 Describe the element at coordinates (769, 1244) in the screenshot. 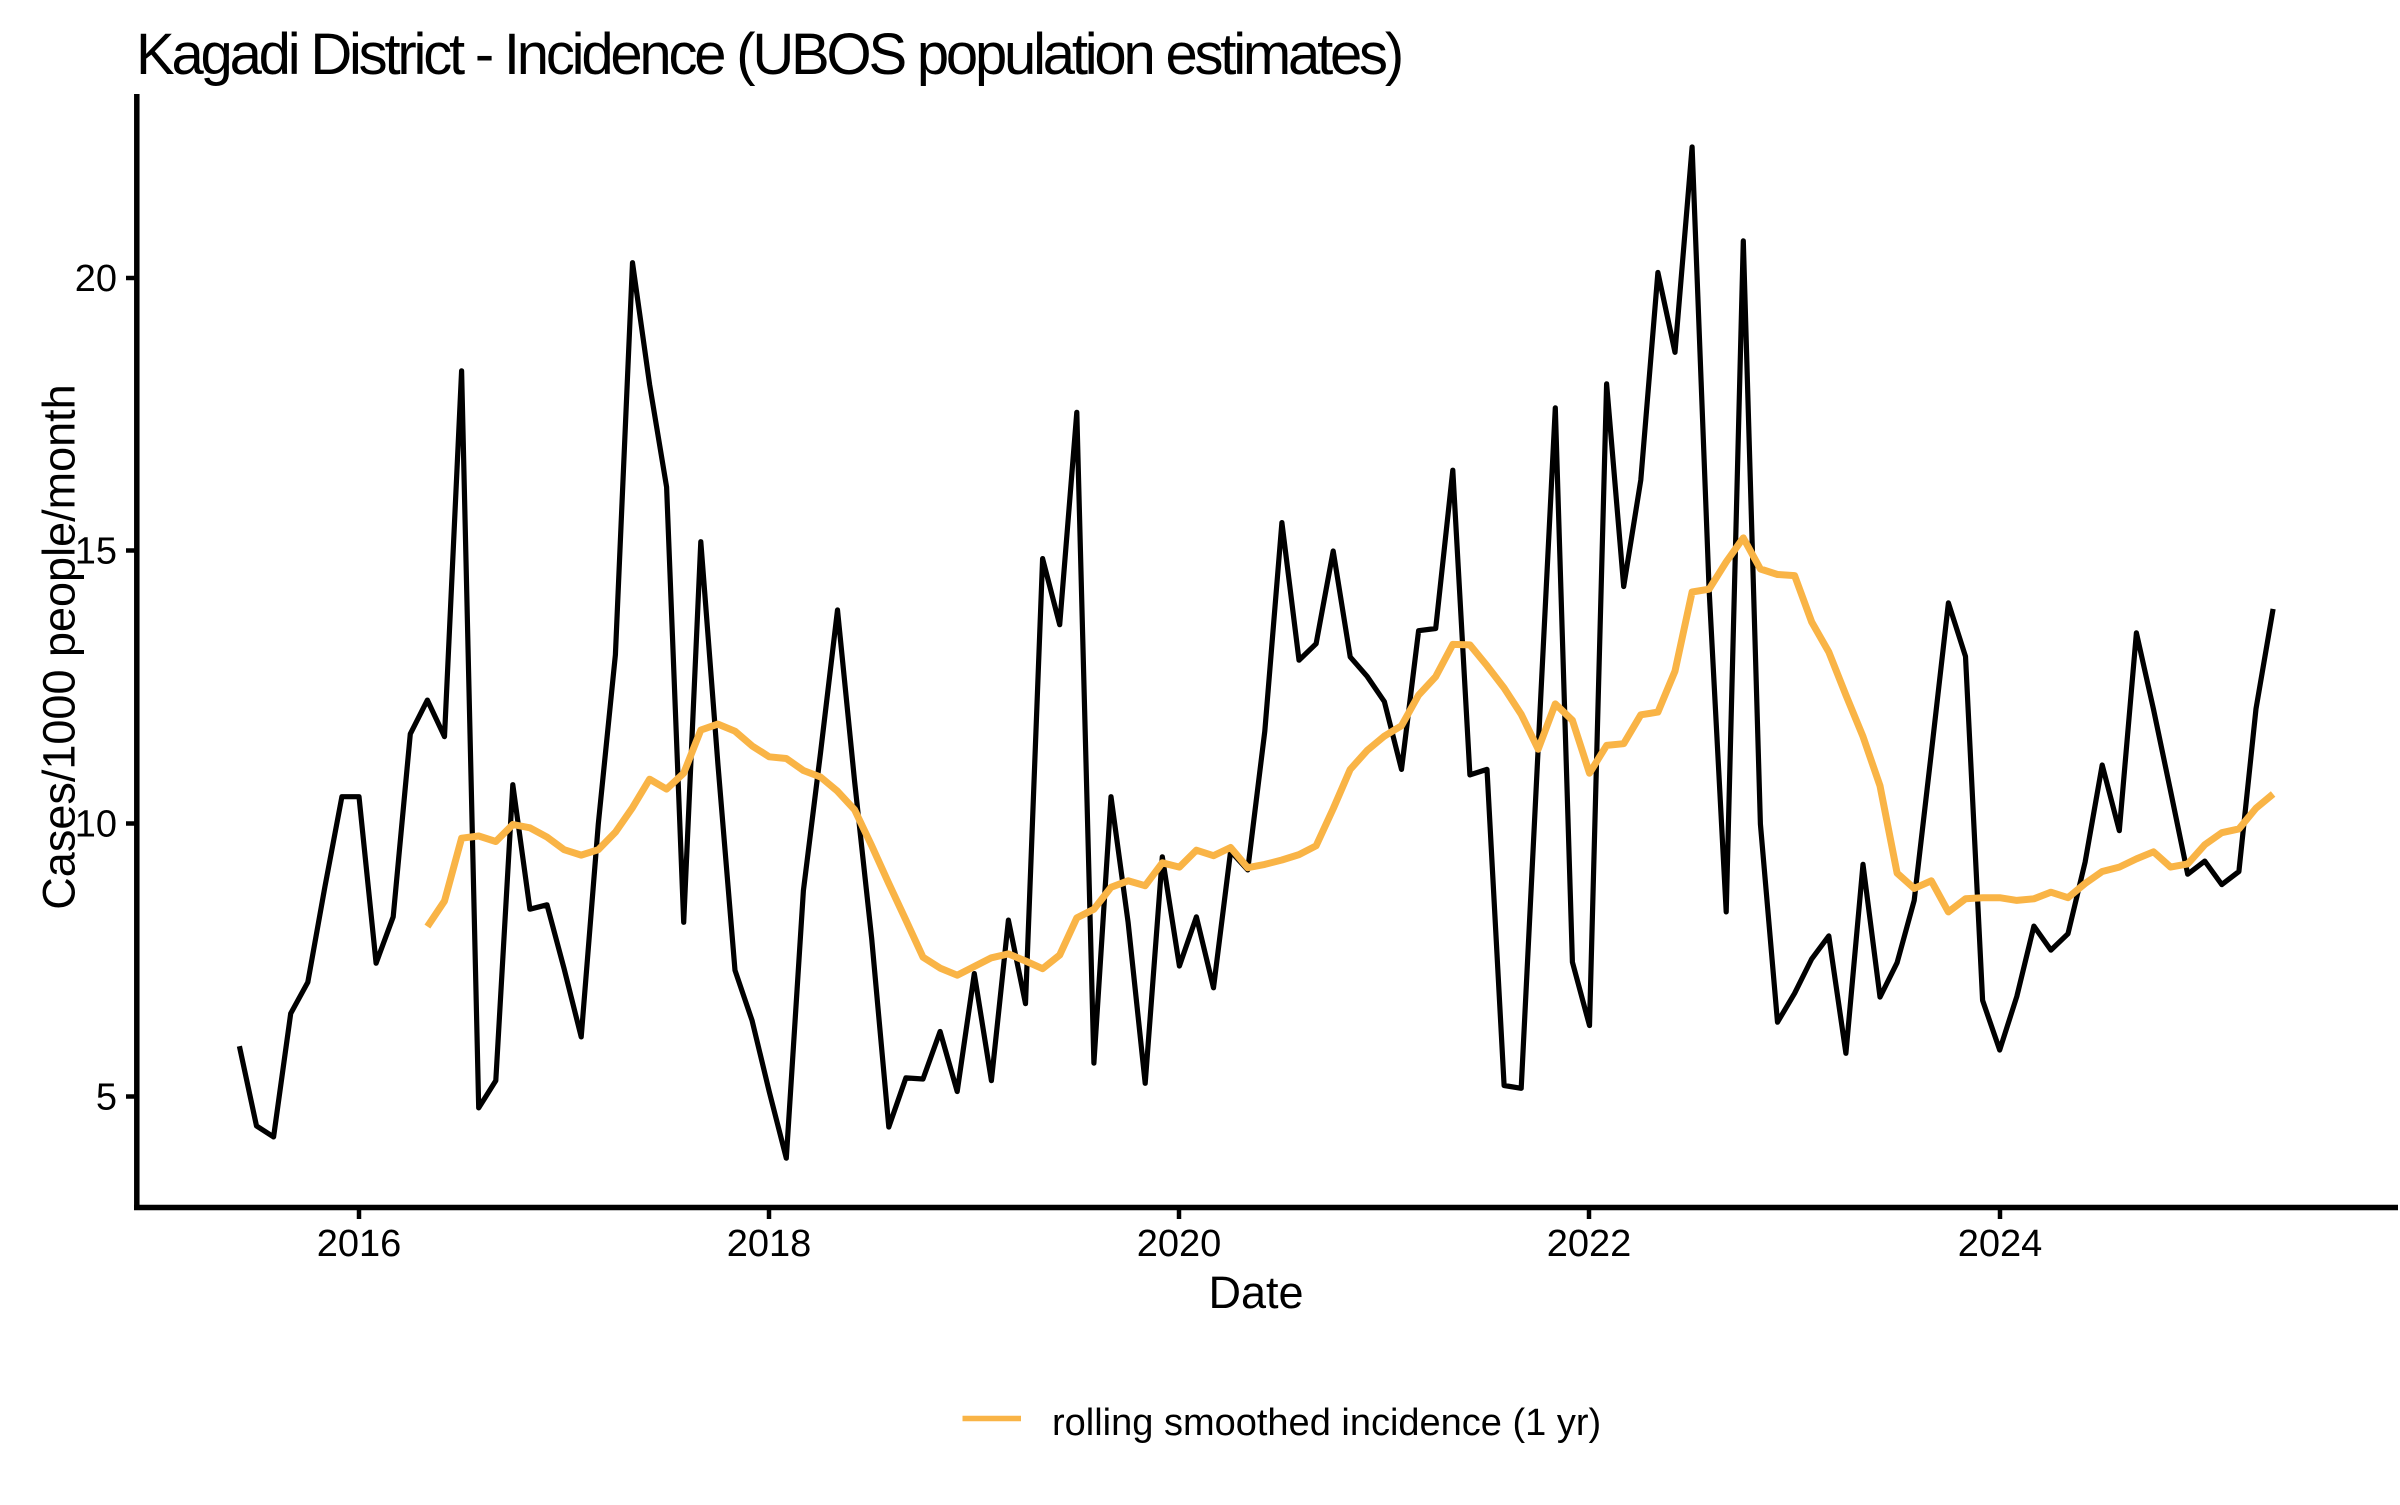

I see `svg-text: 2018` at that location.